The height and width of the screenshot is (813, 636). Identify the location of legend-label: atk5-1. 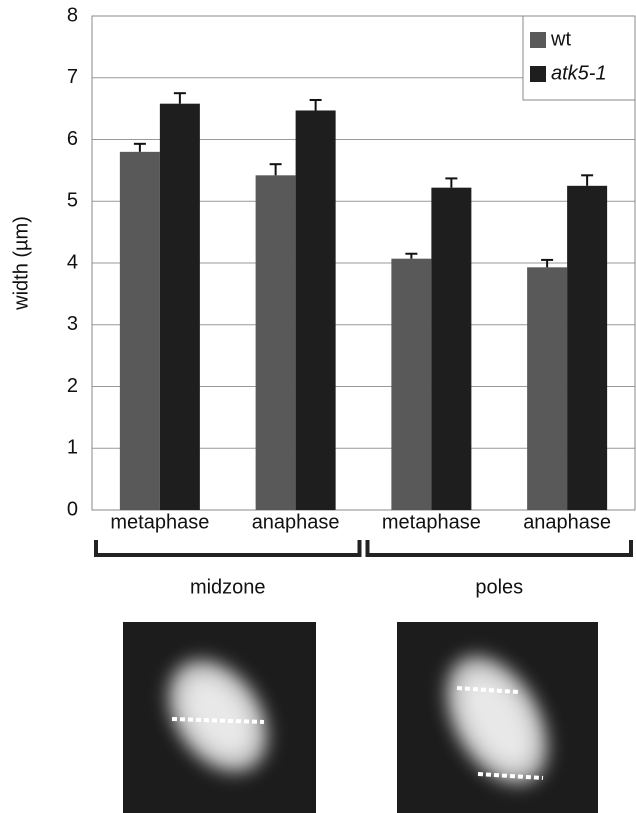
(579, 73).